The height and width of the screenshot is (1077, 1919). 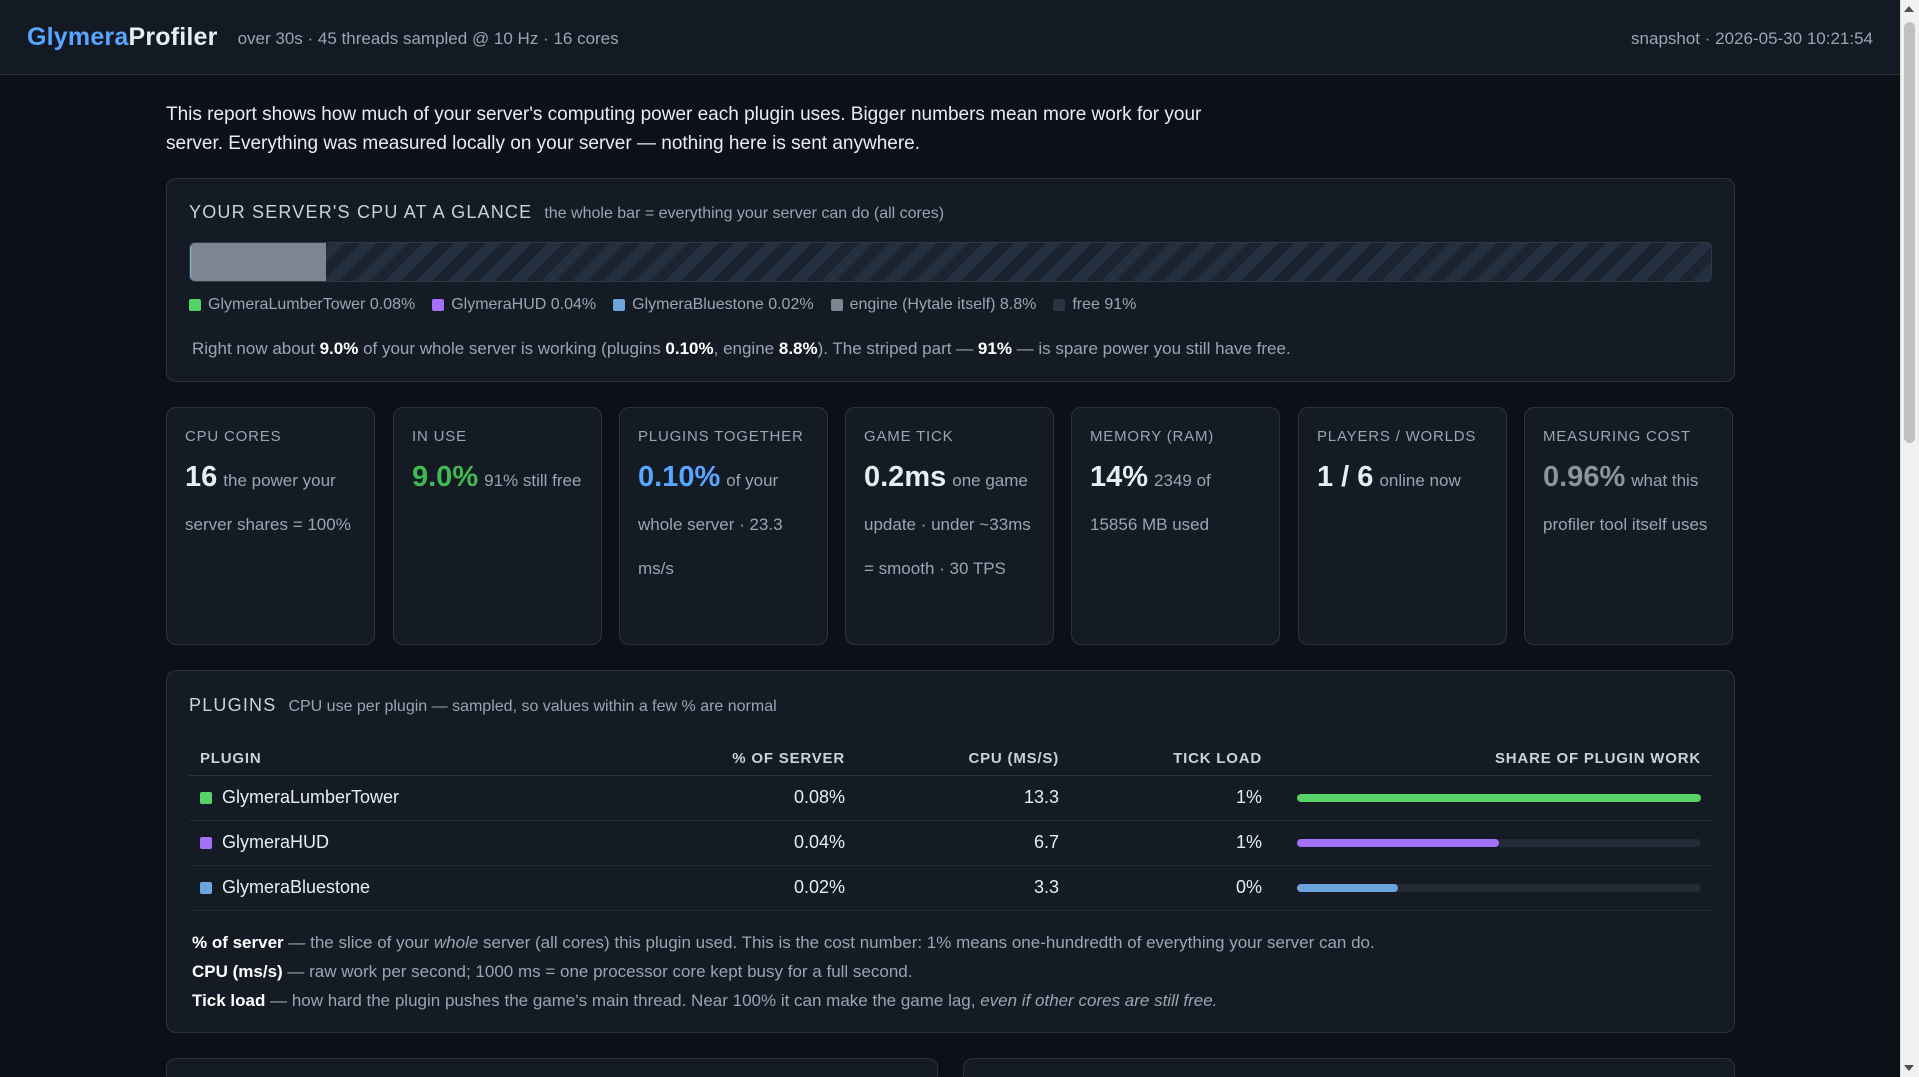 I want to click on col-share: Share of plugin work, so click(x=1492, y=759).